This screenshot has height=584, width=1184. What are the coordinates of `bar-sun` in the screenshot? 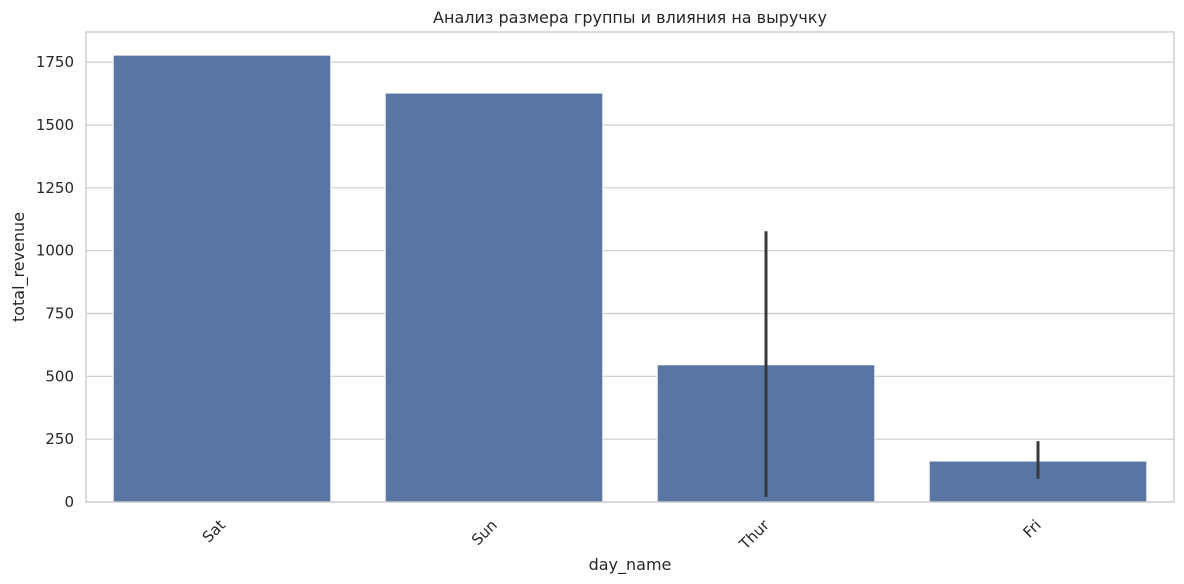 It's located at (494, 297).